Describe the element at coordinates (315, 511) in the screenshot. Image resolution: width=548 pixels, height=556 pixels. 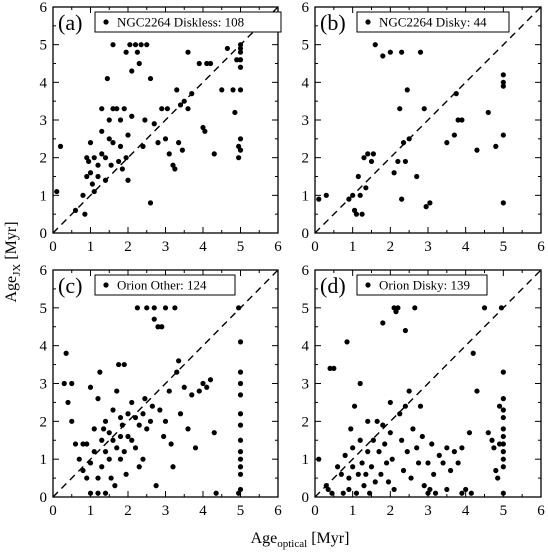
I see `x-tick-label: 0` at that location.